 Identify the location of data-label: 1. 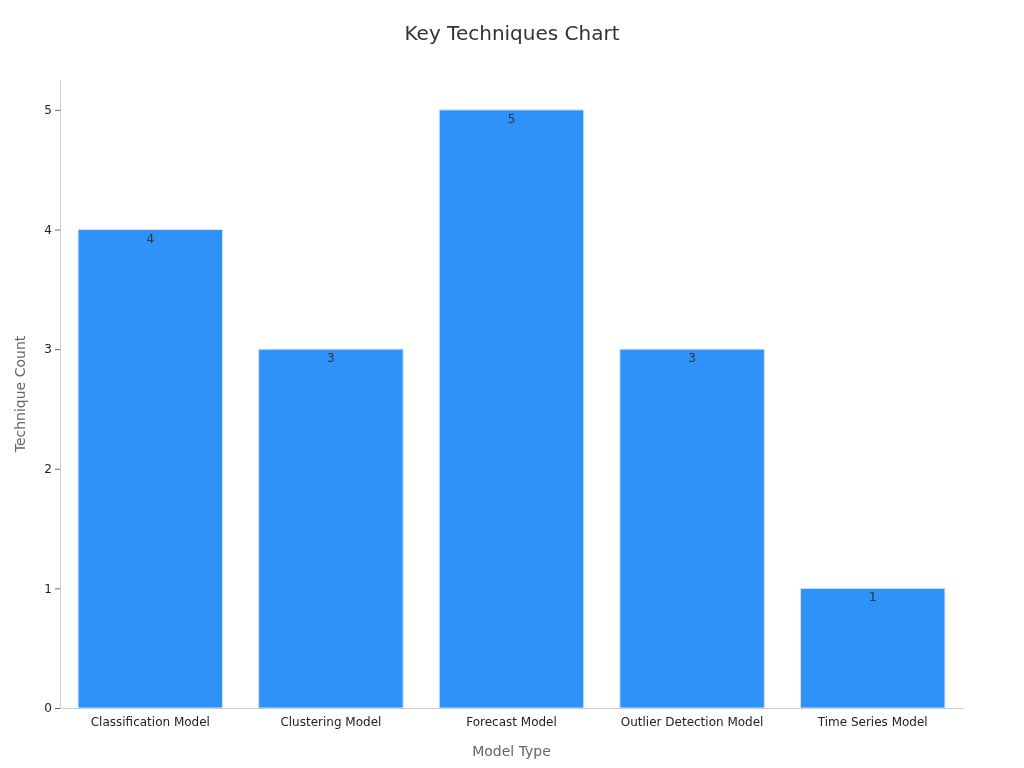
(872, 597).